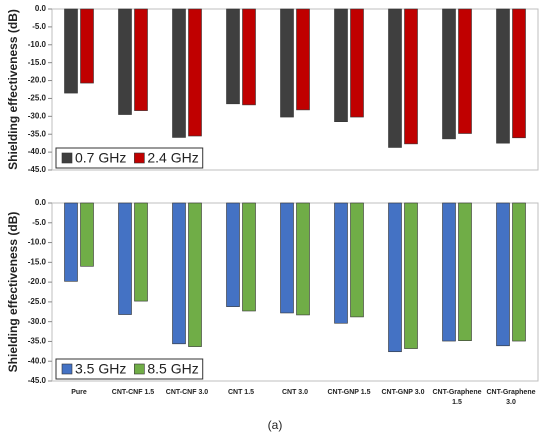 Image resolution: width=550 pixels, height=439 pixels. Describe the element at coordinates (510, 397) in the screenshot. I see `x-tick-label: CNT-Graphene 3.0` at that location.